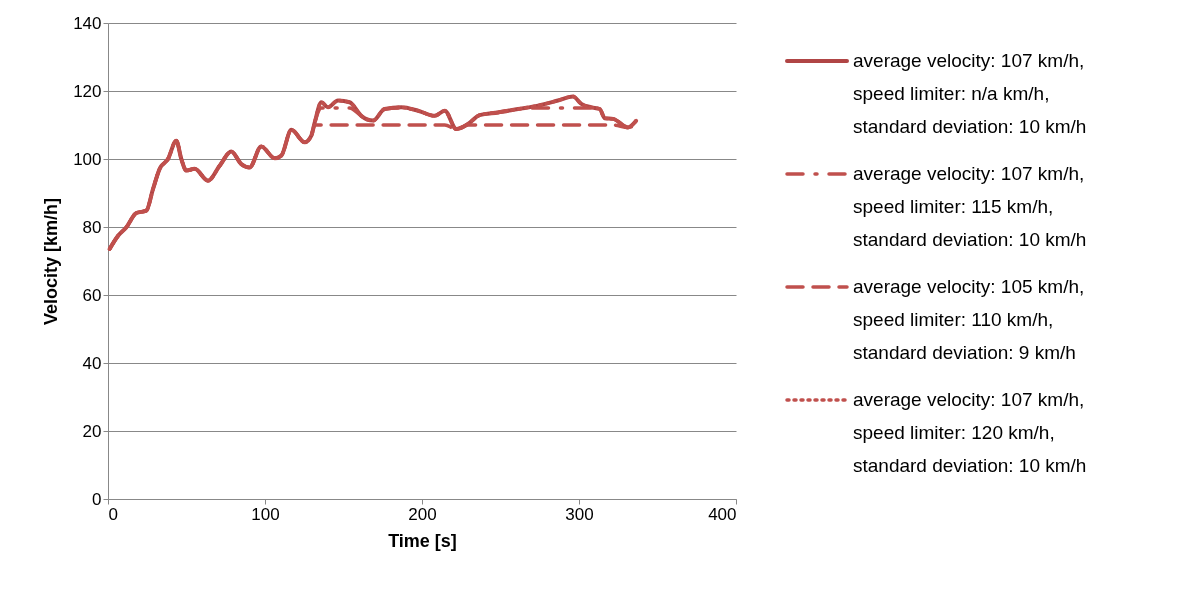 The width and height of the screenshot is (1204, 590). Describe the element at coordinates (87, 23) in the screenshot. I see `y-tick-label: 140` at that location.